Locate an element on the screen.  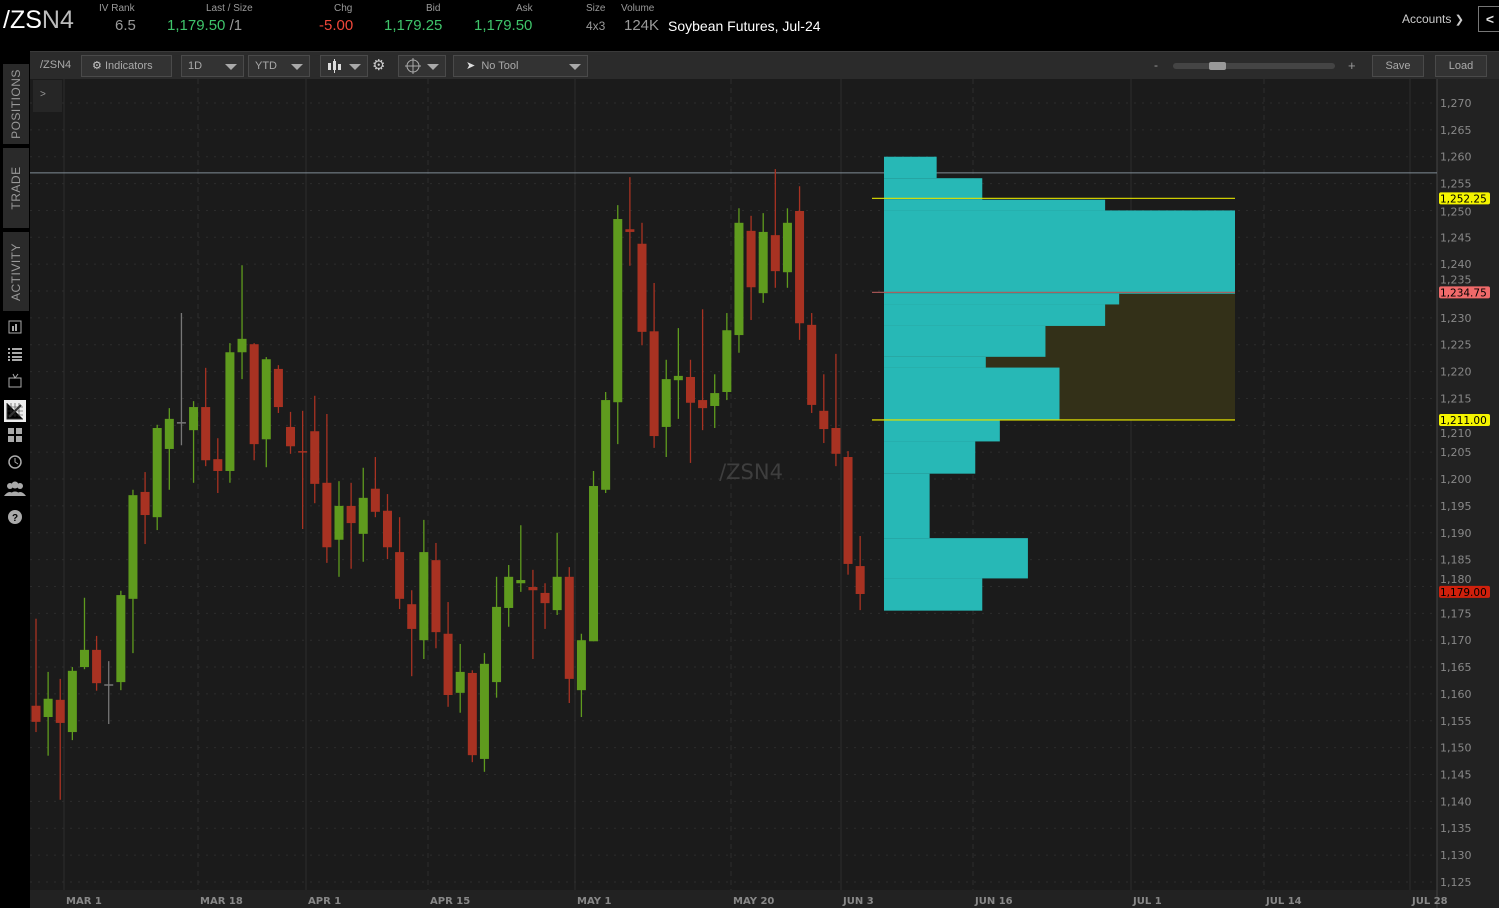
crosshair-dropdown is located at coordinates (422, 66).